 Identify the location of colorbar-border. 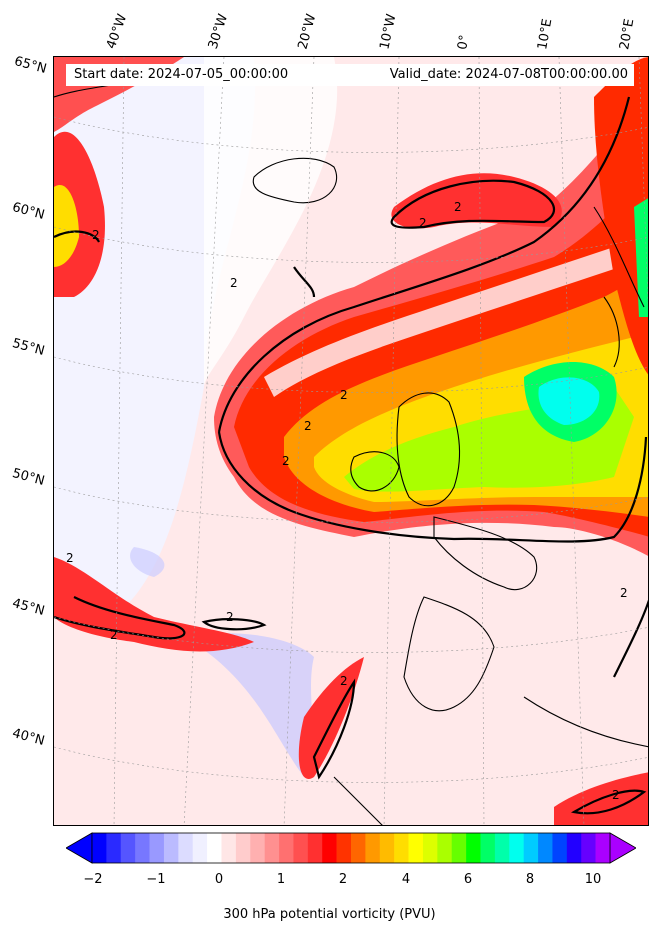
(351, 848).